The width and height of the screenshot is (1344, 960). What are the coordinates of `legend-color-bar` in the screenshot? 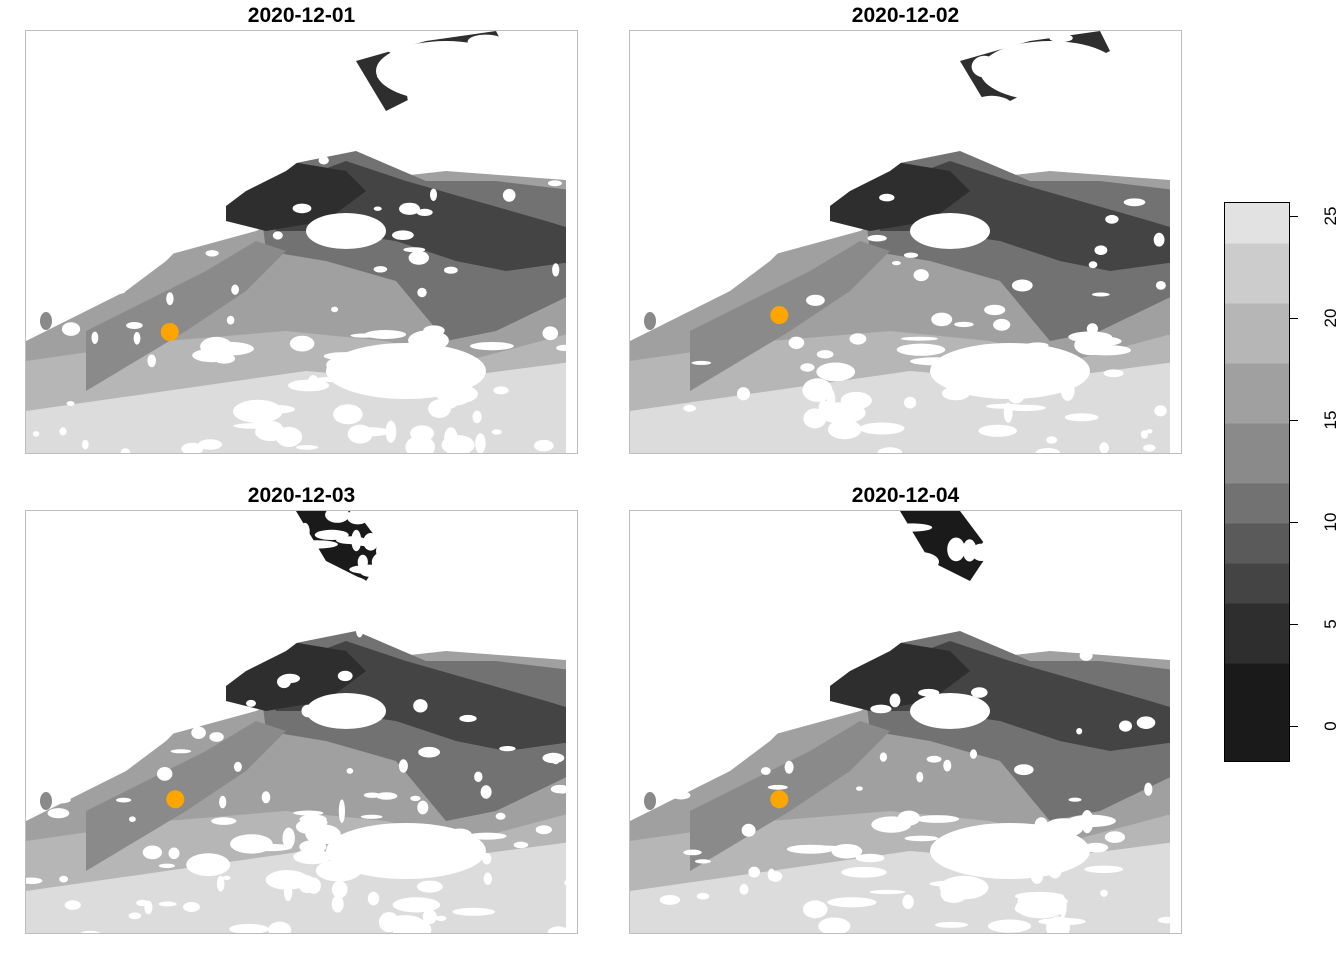 It's located at (1257, 482).